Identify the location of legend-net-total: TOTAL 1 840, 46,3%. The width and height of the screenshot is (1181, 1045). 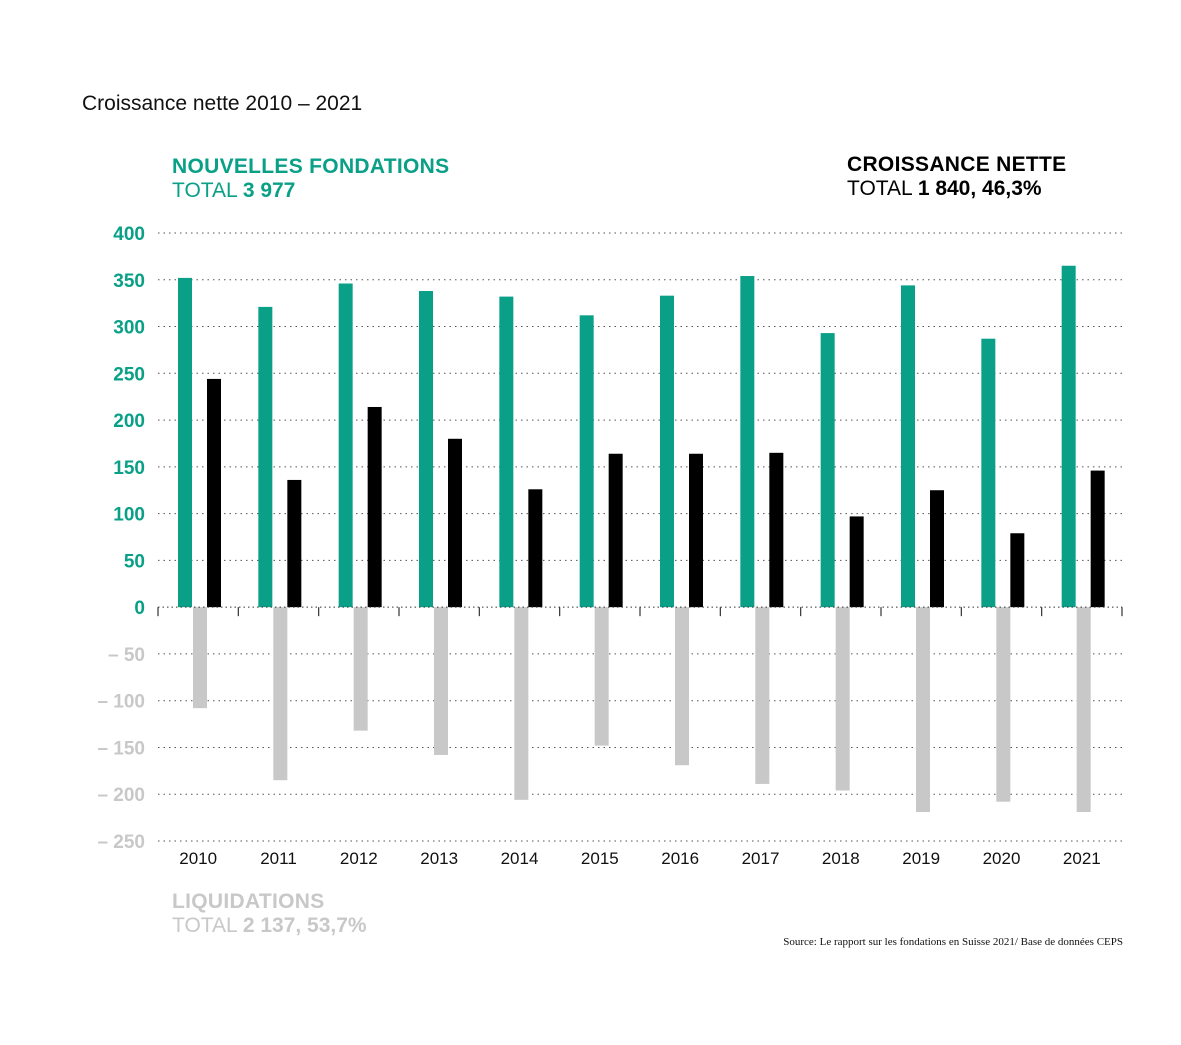
(957, 189).